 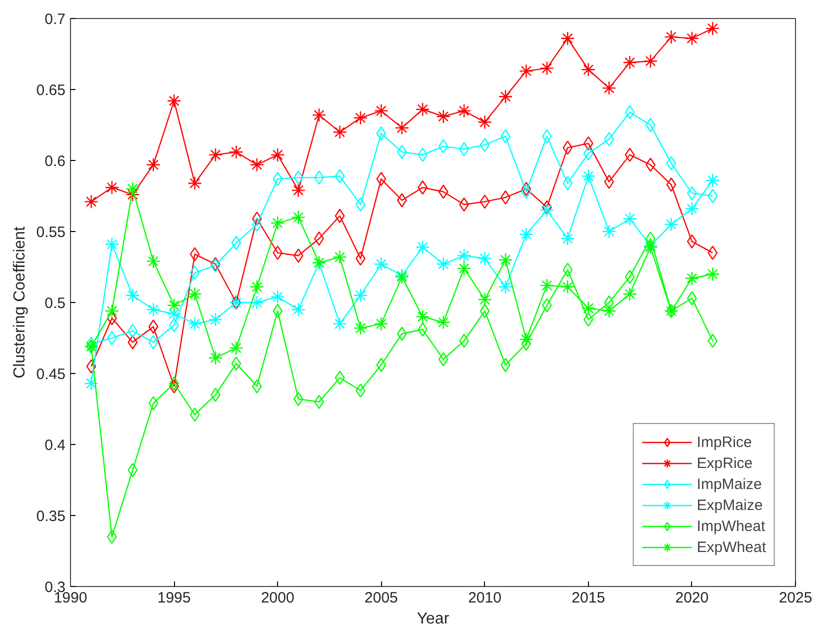 I want to click on y-tick-label: 0.6, so click(x=55, y=161).